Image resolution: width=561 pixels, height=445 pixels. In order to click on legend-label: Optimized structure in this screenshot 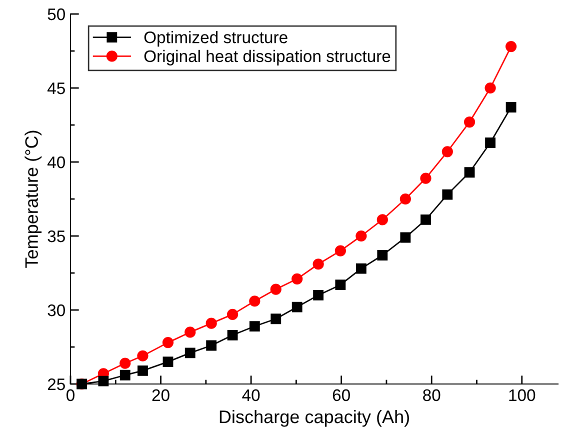, I will do `click(216, 39)`.